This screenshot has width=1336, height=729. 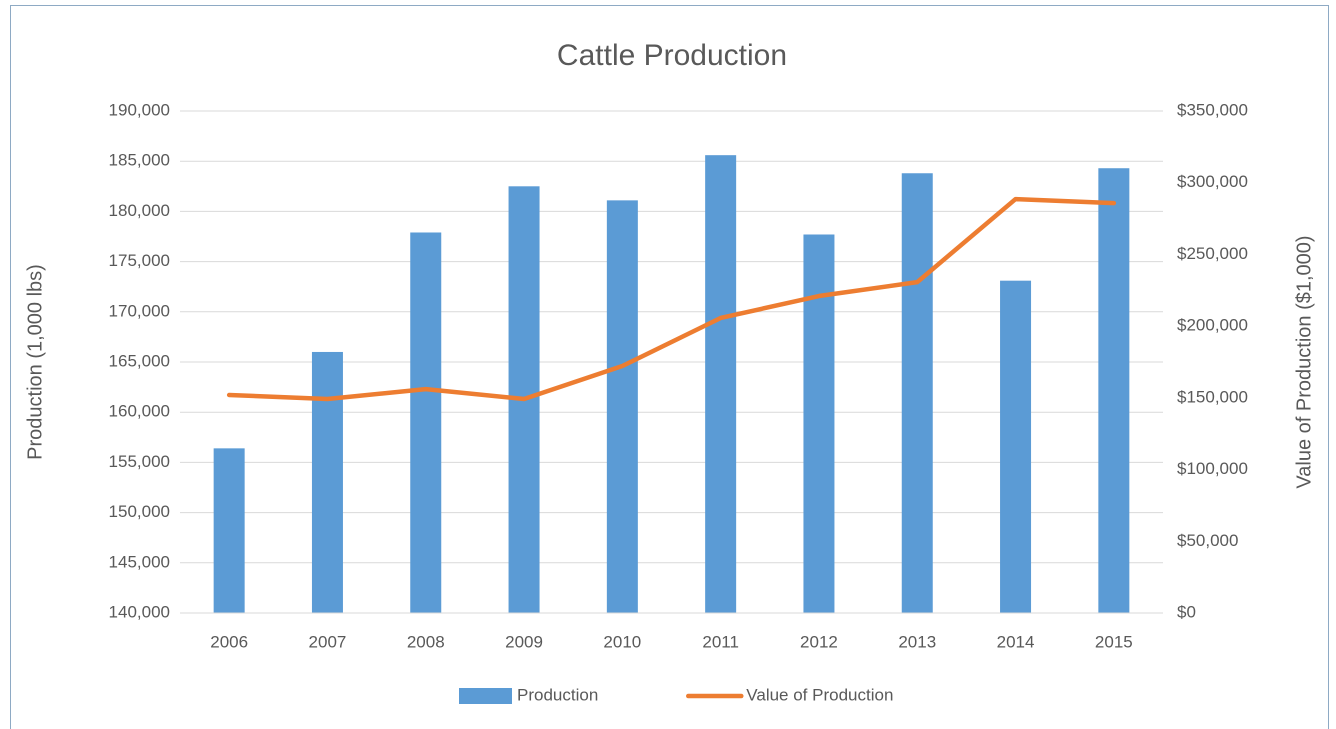 What do you see at coordinates (672, 55) in the screenshot?
I see `chart-title: Cattle Production` at bounding box center [672, 55].